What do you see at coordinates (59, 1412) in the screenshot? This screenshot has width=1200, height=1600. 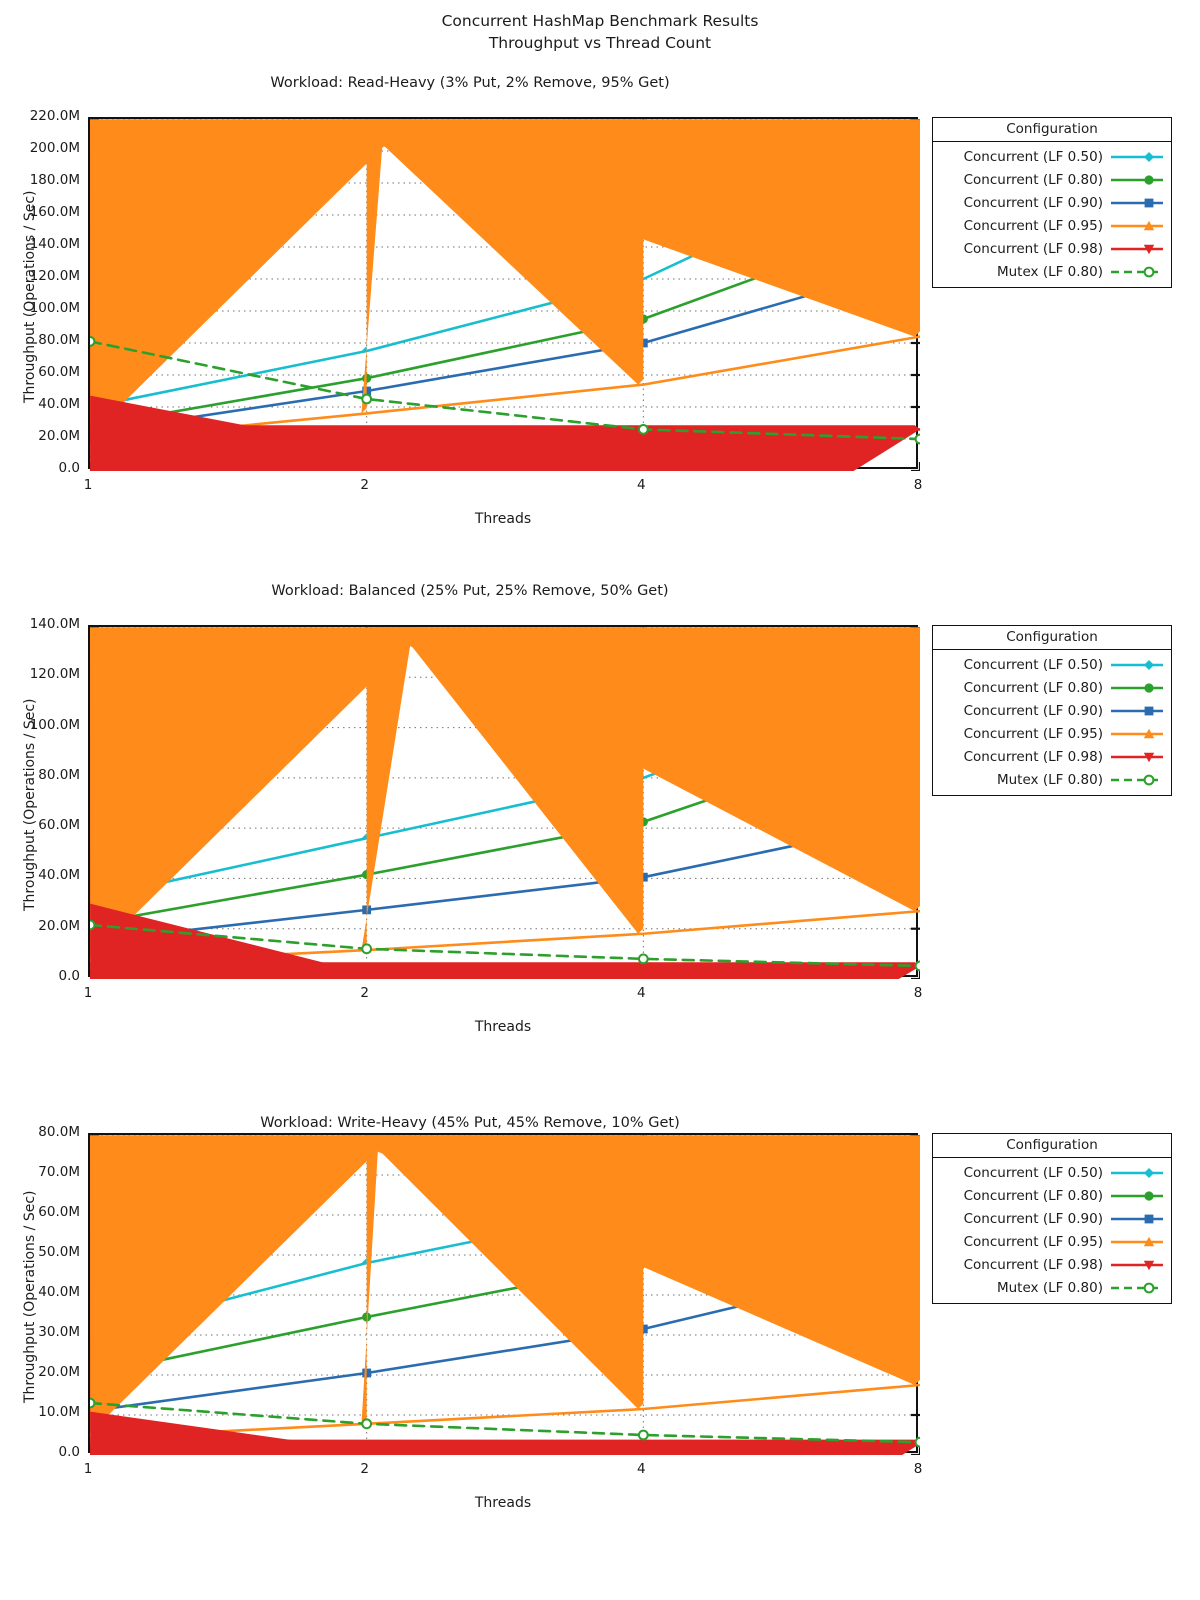 I see `y-axis-tick-label: 10.0M` at bounding box center [59, 1412].